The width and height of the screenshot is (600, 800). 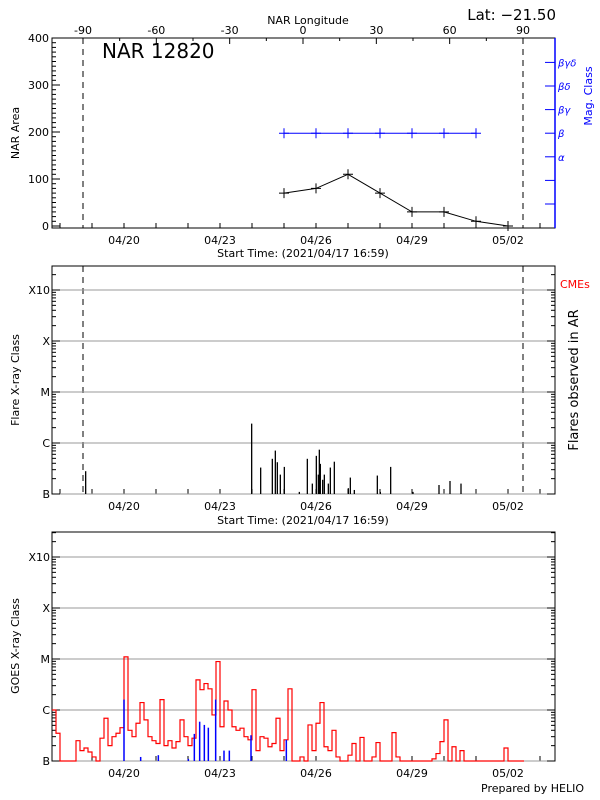 I want to click on cme-legend: CMEs, so click(x=575, y=284).